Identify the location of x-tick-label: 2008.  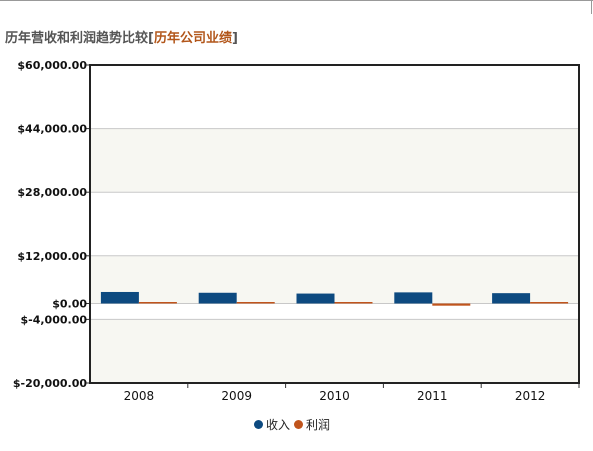
(139, 396).